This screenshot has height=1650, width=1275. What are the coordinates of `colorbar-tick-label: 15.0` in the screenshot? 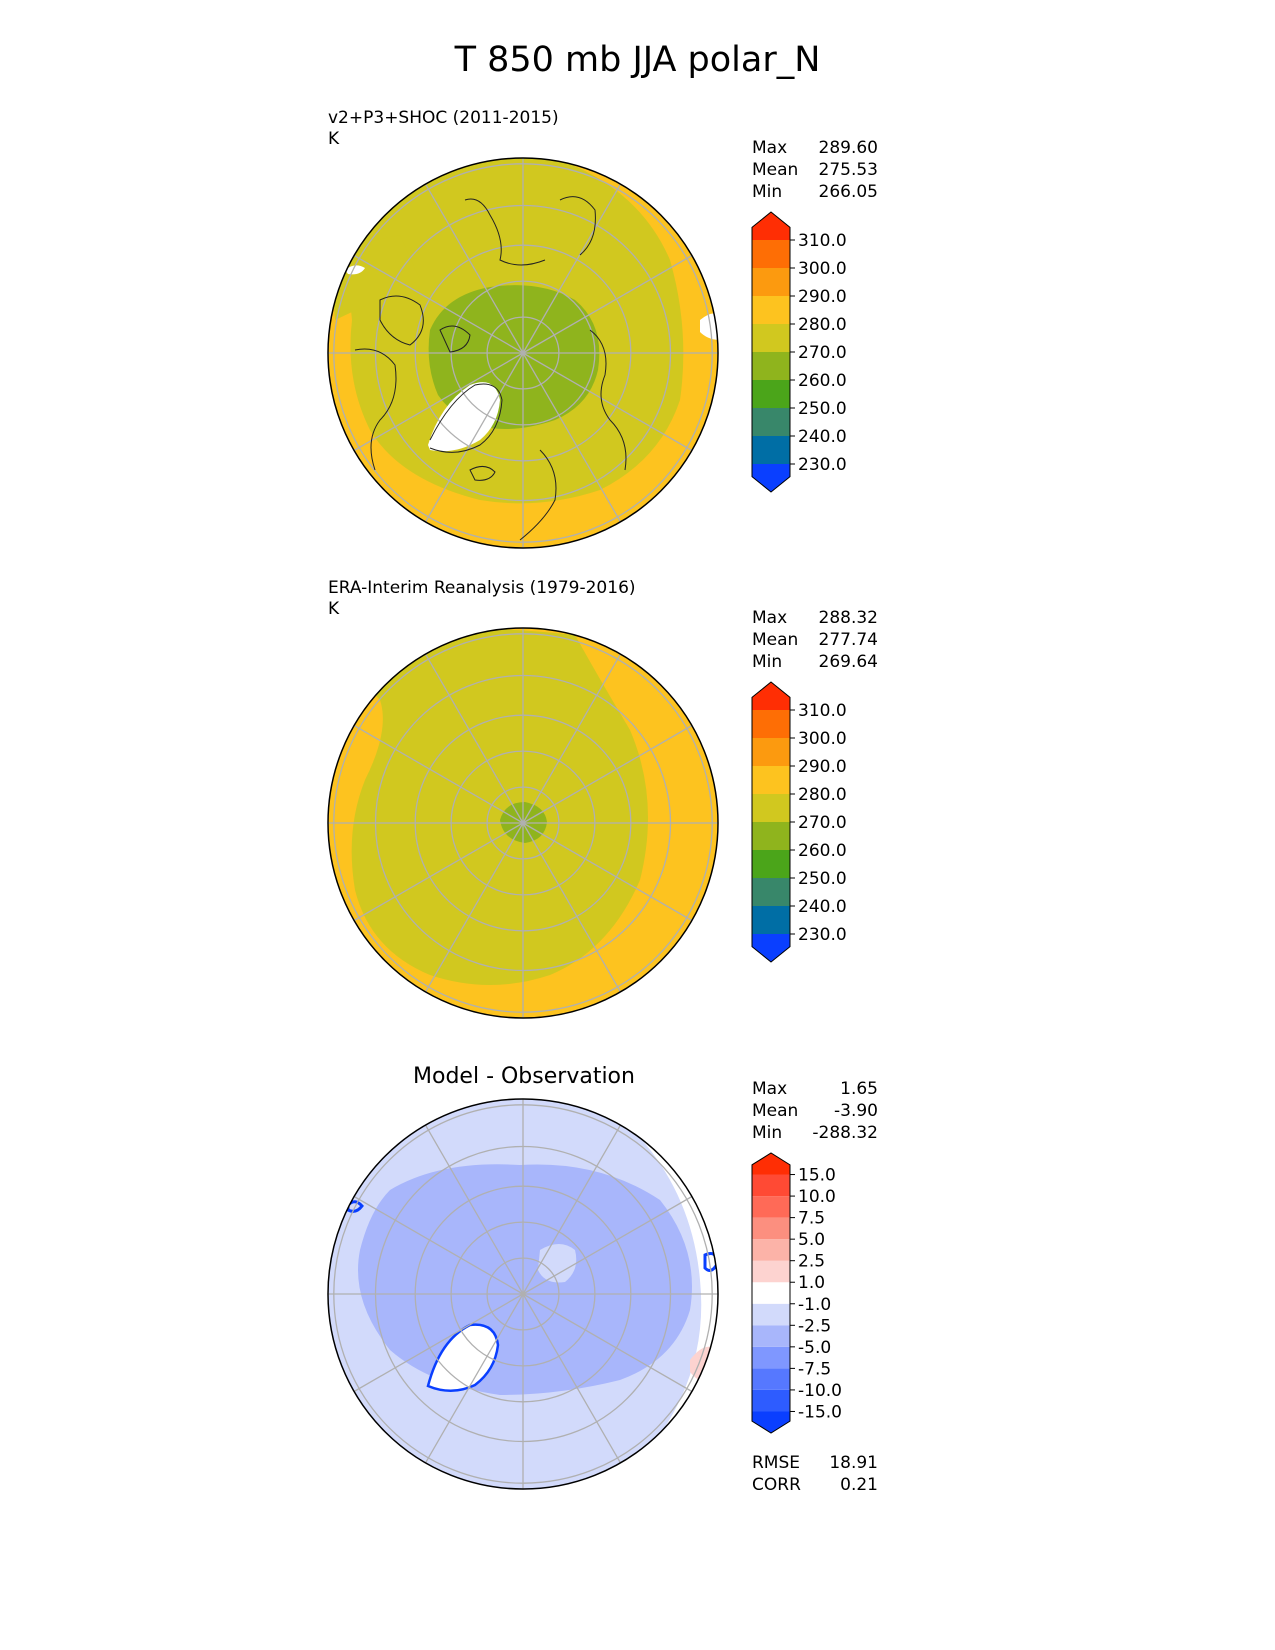 It's located at (817, 1176).